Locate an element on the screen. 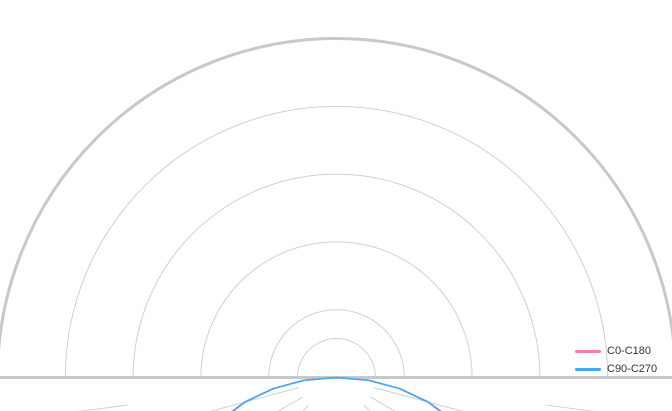  legend-label-c0-c180: C0-C180 is located at coordinates (629, 351).